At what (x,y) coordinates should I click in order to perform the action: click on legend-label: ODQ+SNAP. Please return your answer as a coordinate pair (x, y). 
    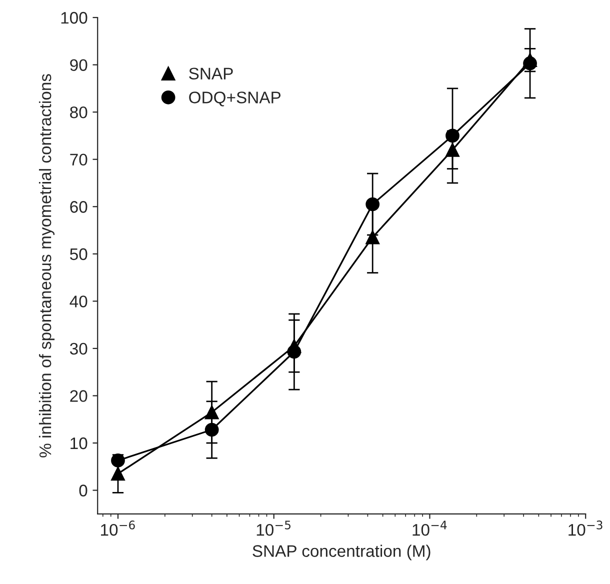
    Looking at the image, I should click on (235, 99).